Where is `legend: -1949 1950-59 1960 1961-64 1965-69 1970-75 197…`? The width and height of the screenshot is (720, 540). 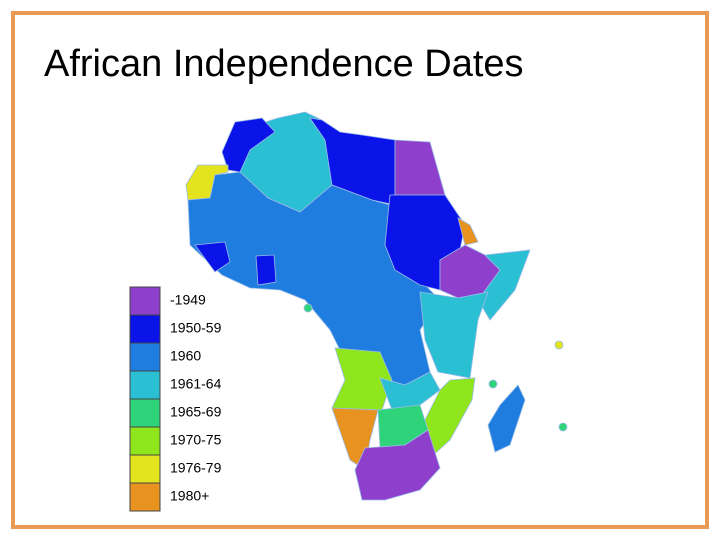
legend: -1949 1950-59 1960 1961-64 1965-69 1970-75 197… is located at coordinates (175, 399).